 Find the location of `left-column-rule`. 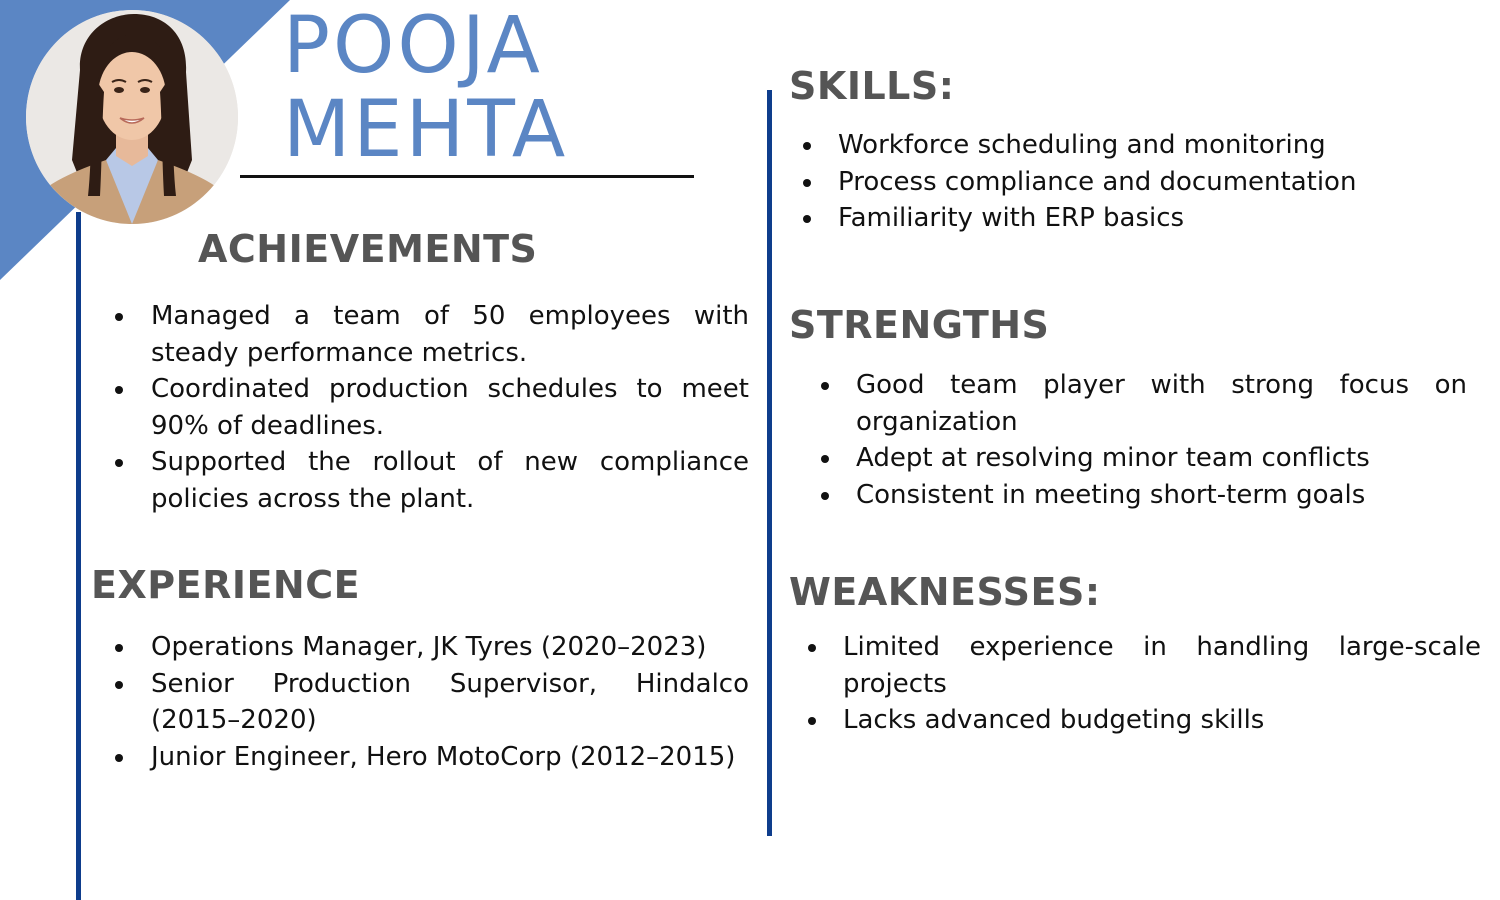

left-column-rule is located at coordinates (78, 556).